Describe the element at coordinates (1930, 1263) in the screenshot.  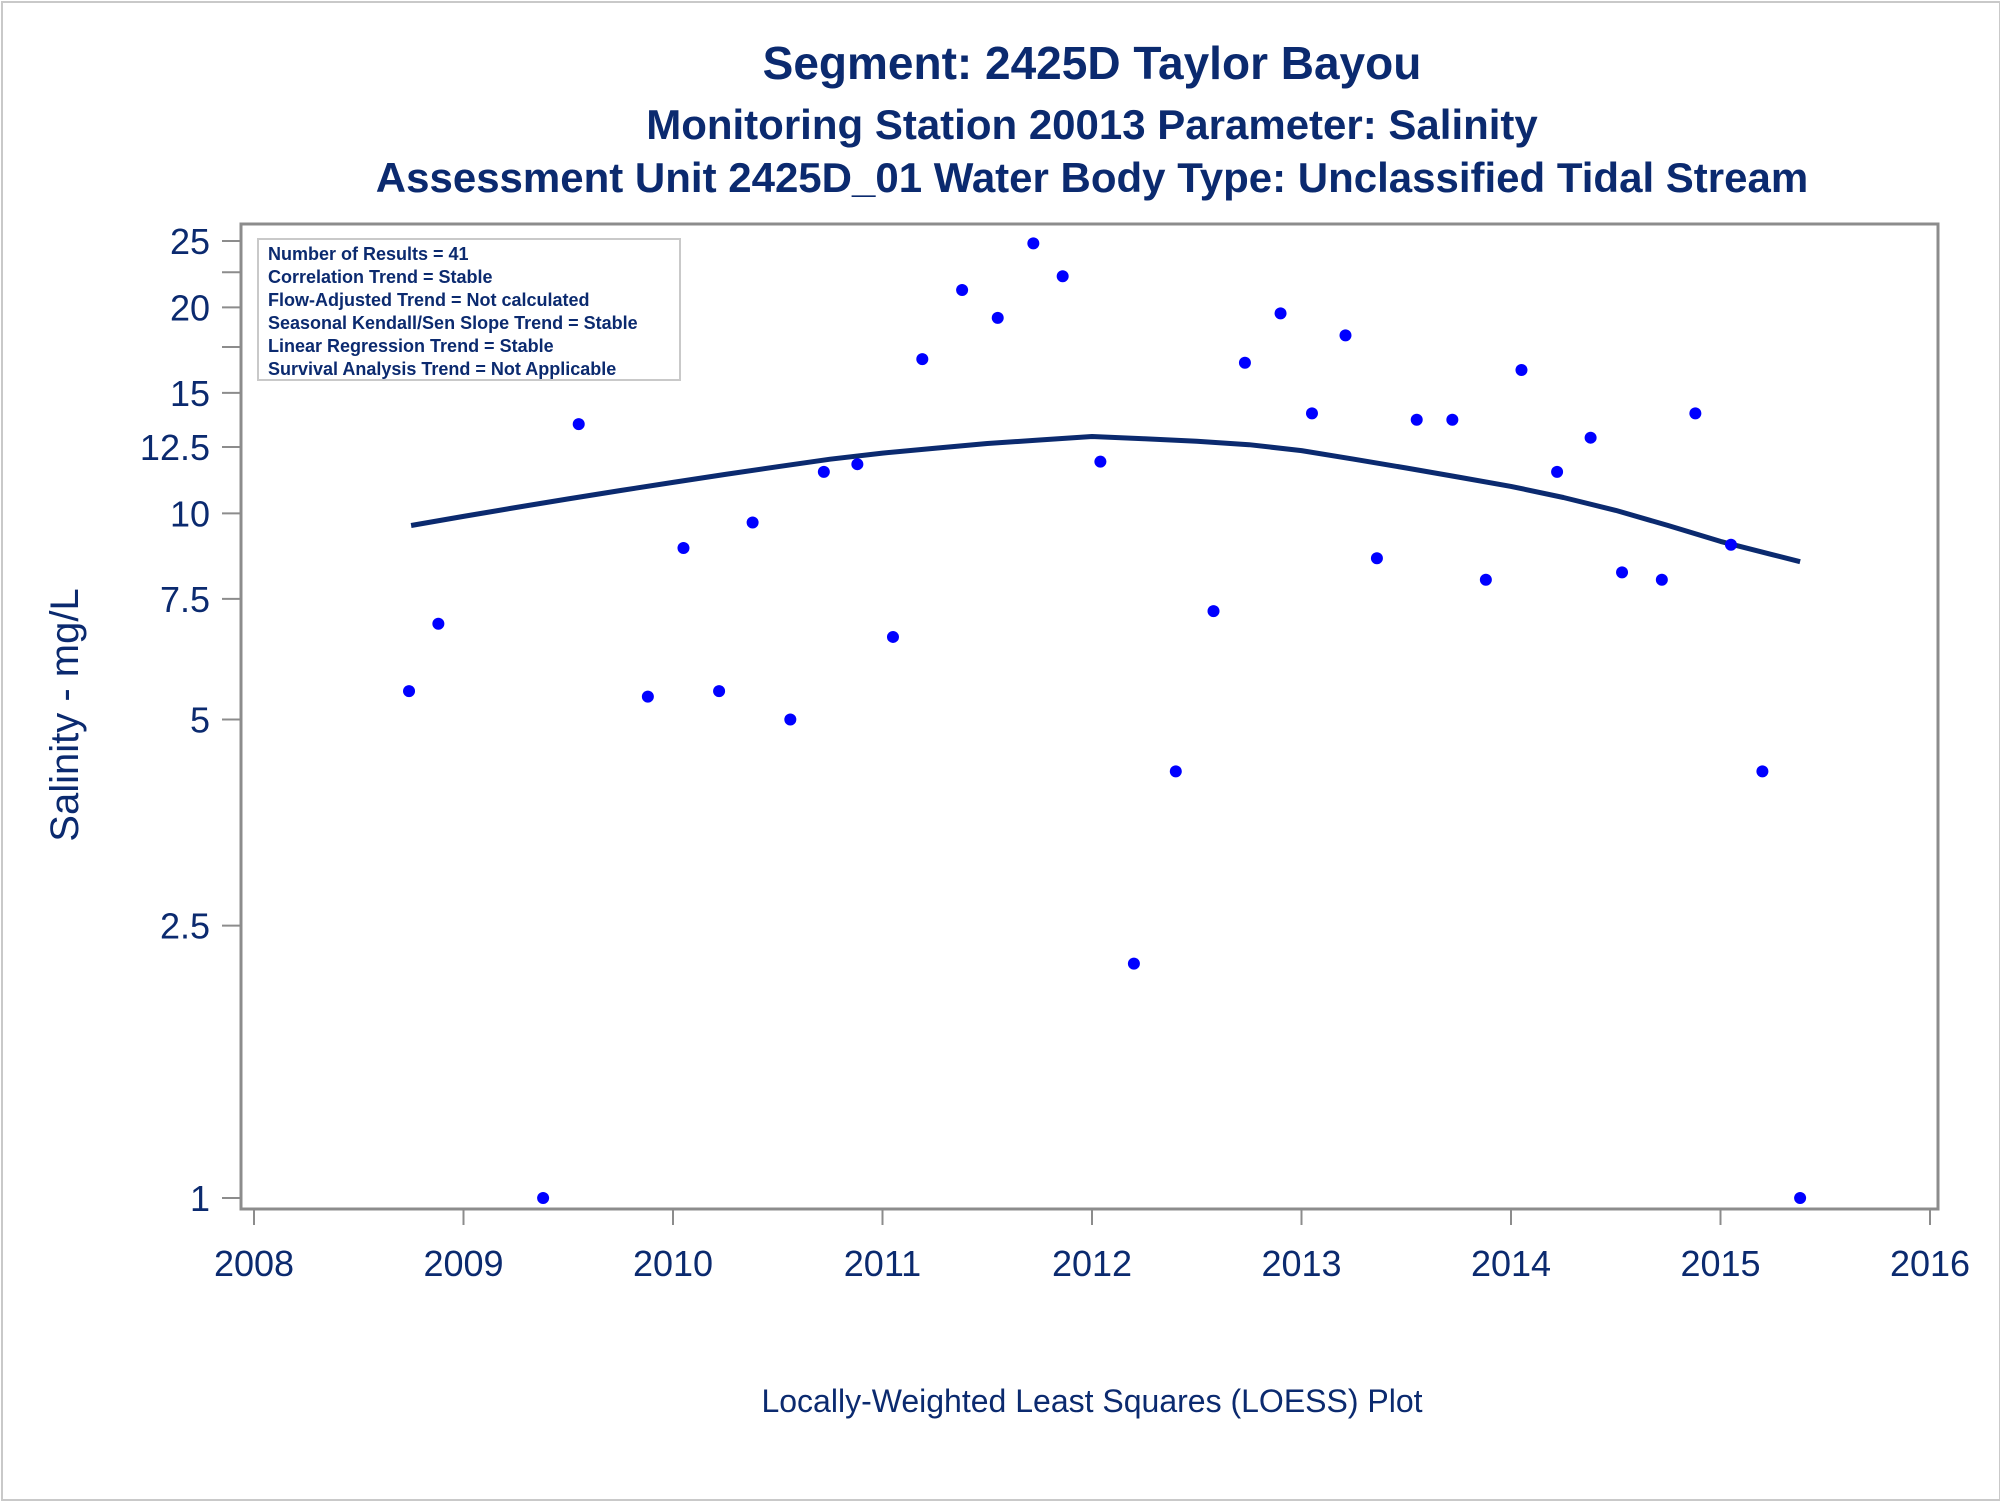
I see `x-tick-label: 2016` at that location.